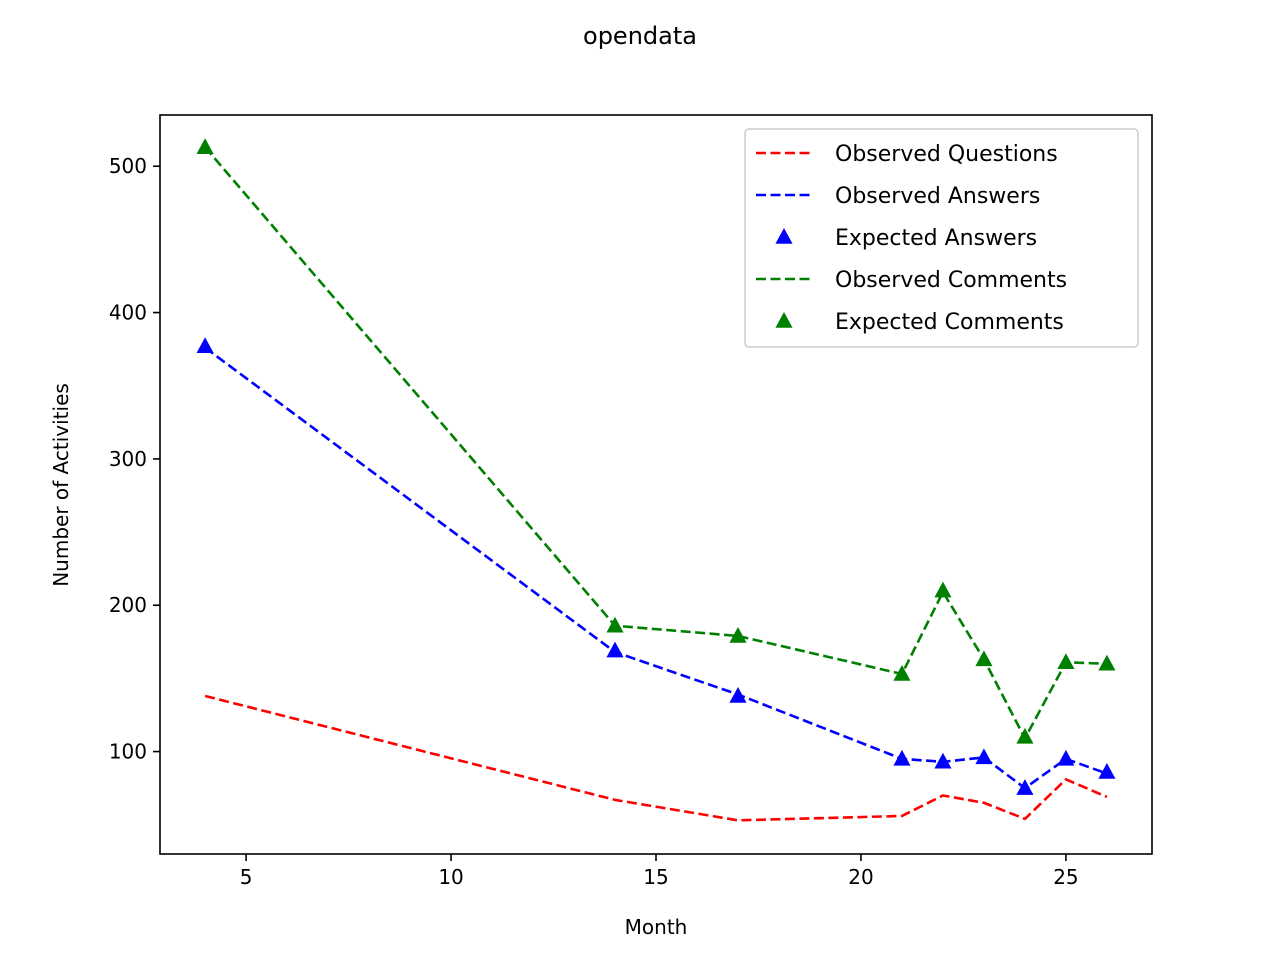 This screenshot has width=1280, height=960. I want to click on y-tick-label-4: 500, so click(128, 166).